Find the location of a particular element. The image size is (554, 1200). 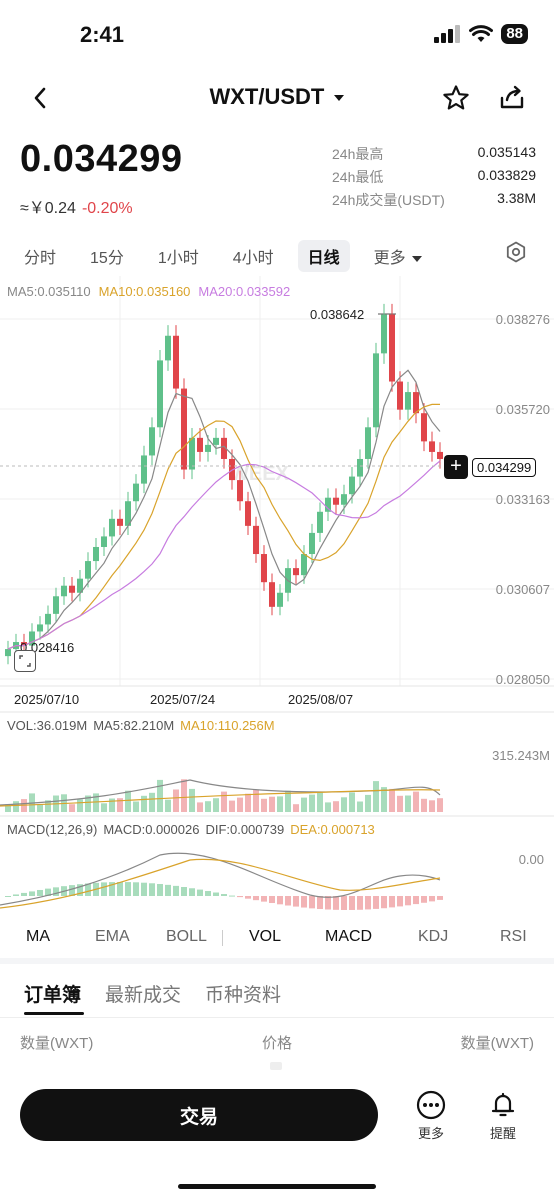

tab-interval-timeshare: 分时 is located at coordinates (40, 258).